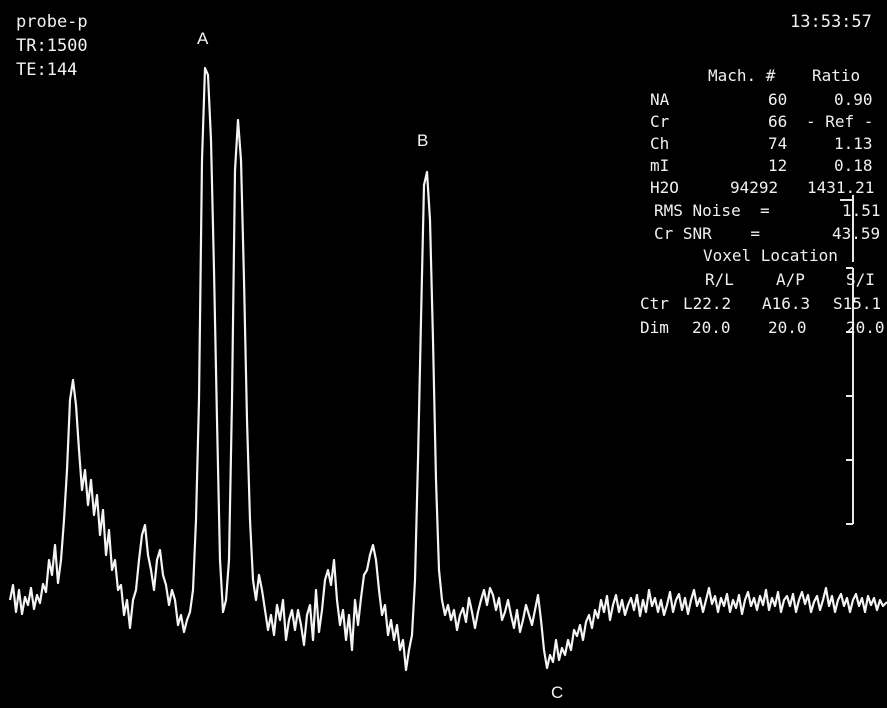 The height and width of the screenshot is (708, 887). Describe the element at coordinates (790, 279) in the screenshot. I see `voxel-col-ap: A/P` at that location.